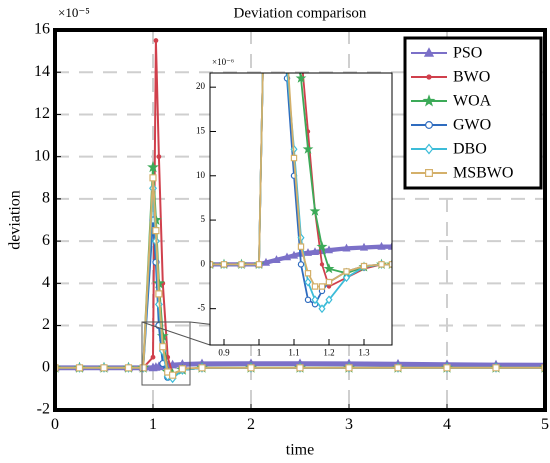 This screenshot has width=550, height=463. Describe the element at coordinates (293, 353) in the screenshot. I see `x-tick-label: 1.1` at that location.